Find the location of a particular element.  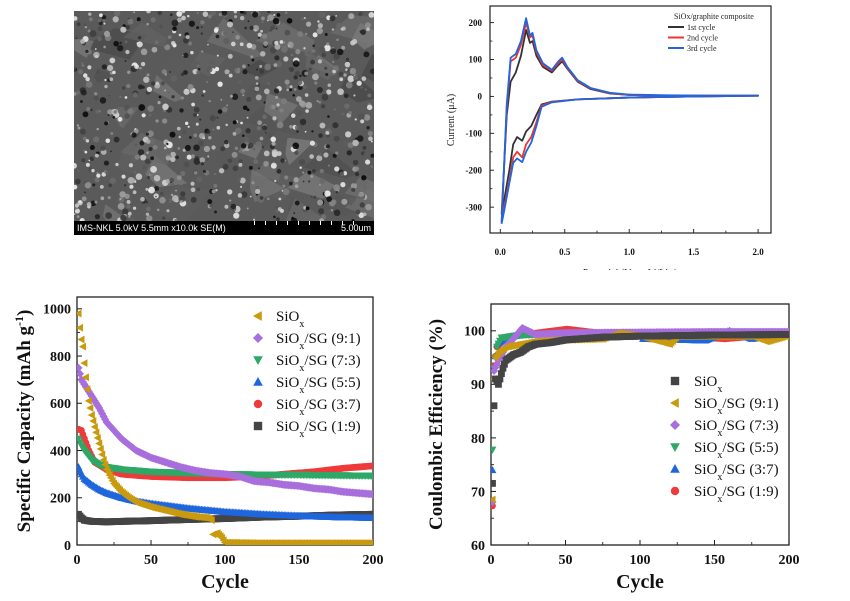

y-tick-label: -100 is located at coordinates (474, 133).